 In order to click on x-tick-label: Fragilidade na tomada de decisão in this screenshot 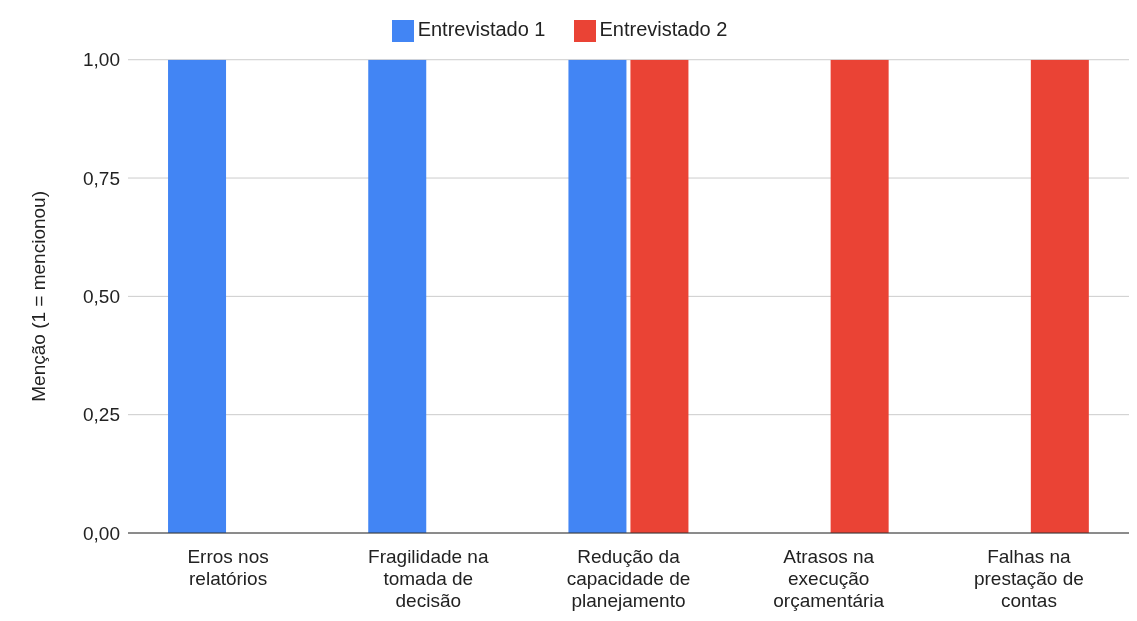, I will do `click(428, 578)`.